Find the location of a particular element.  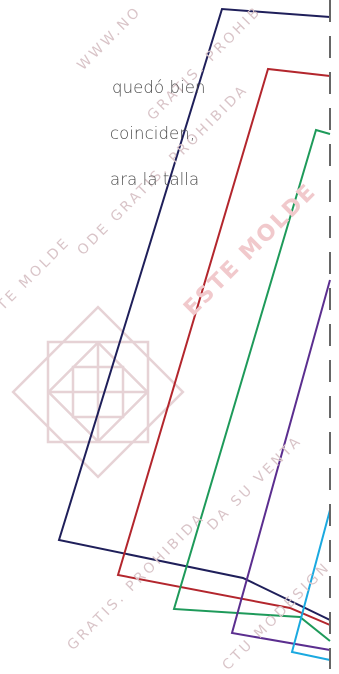

body-text-line-1: quedó bien is located at coordinates (159, 87).